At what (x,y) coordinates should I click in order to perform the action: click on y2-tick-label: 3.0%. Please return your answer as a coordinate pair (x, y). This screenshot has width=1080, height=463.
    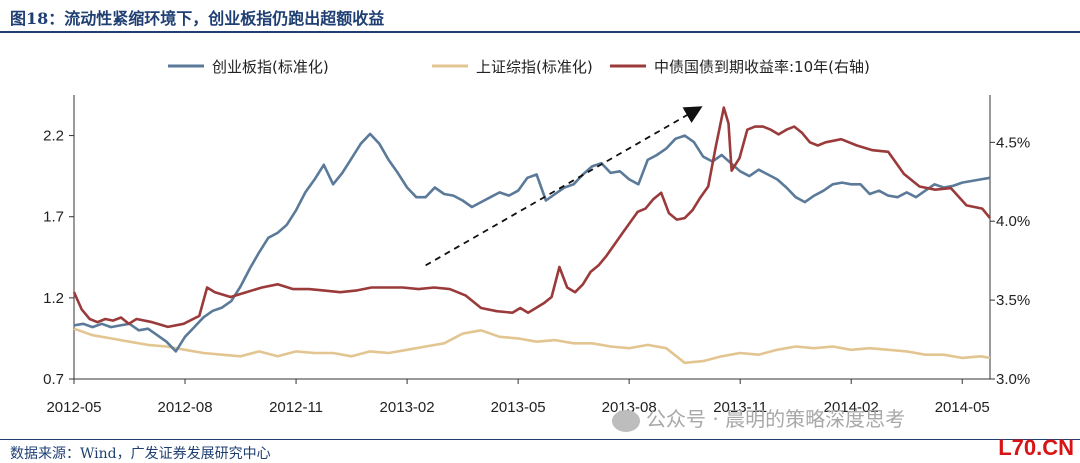
    Looking at the image, I should click on (1013, 379).